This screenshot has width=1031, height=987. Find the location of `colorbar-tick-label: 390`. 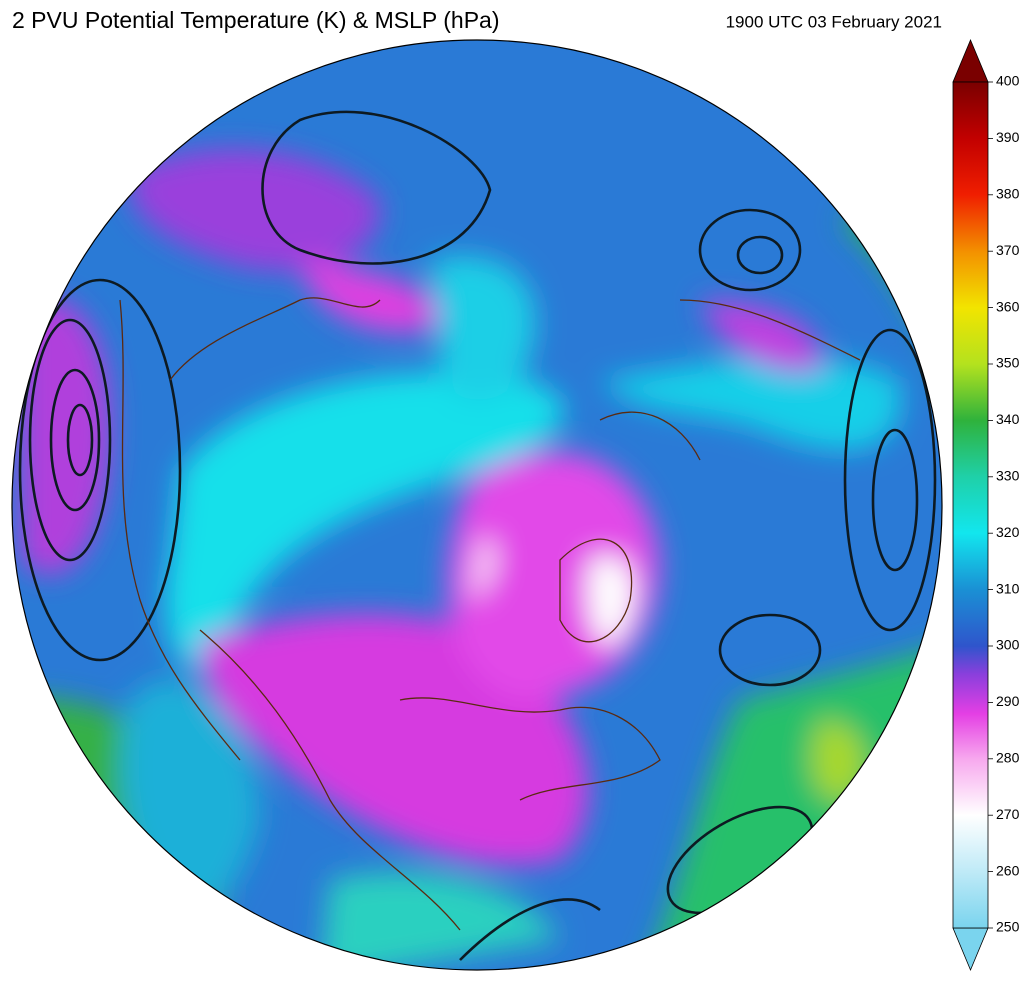

colorbar-tick-label: 390 is located at coordinates (1008, 137).